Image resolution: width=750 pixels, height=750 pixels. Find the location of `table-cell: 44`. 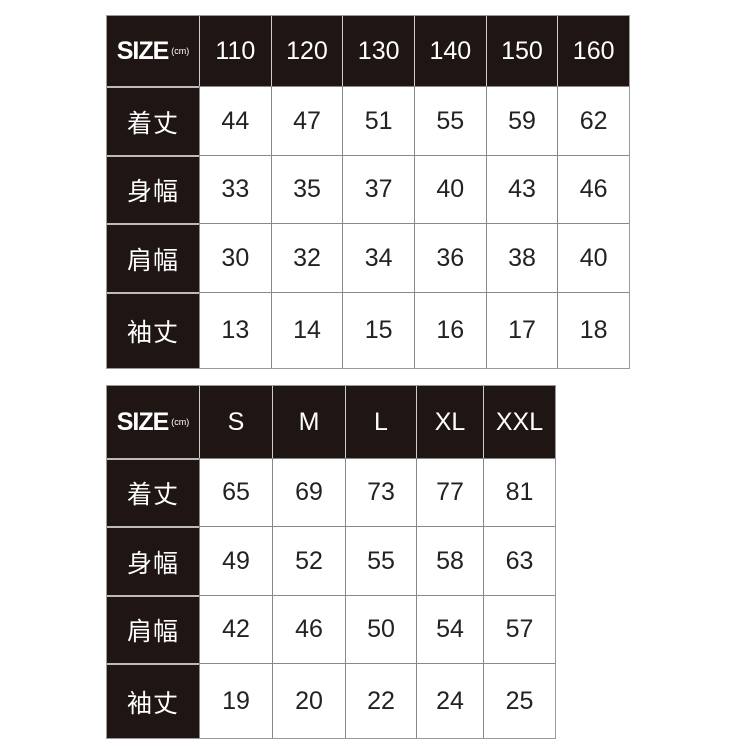

table-cell: 44 is located at coordinates (235, 120).